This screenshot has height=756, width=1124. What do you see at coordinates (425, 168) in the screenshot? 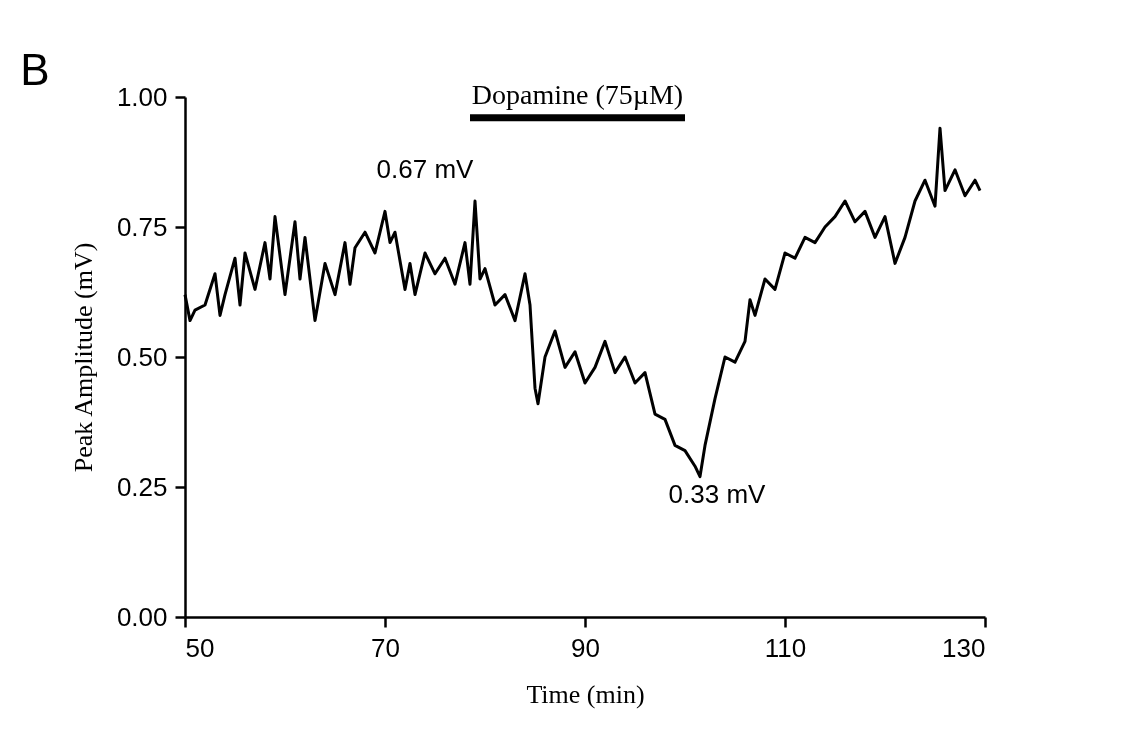
I see `annotation: 0.67 mV` at bounding box center [425, 168].